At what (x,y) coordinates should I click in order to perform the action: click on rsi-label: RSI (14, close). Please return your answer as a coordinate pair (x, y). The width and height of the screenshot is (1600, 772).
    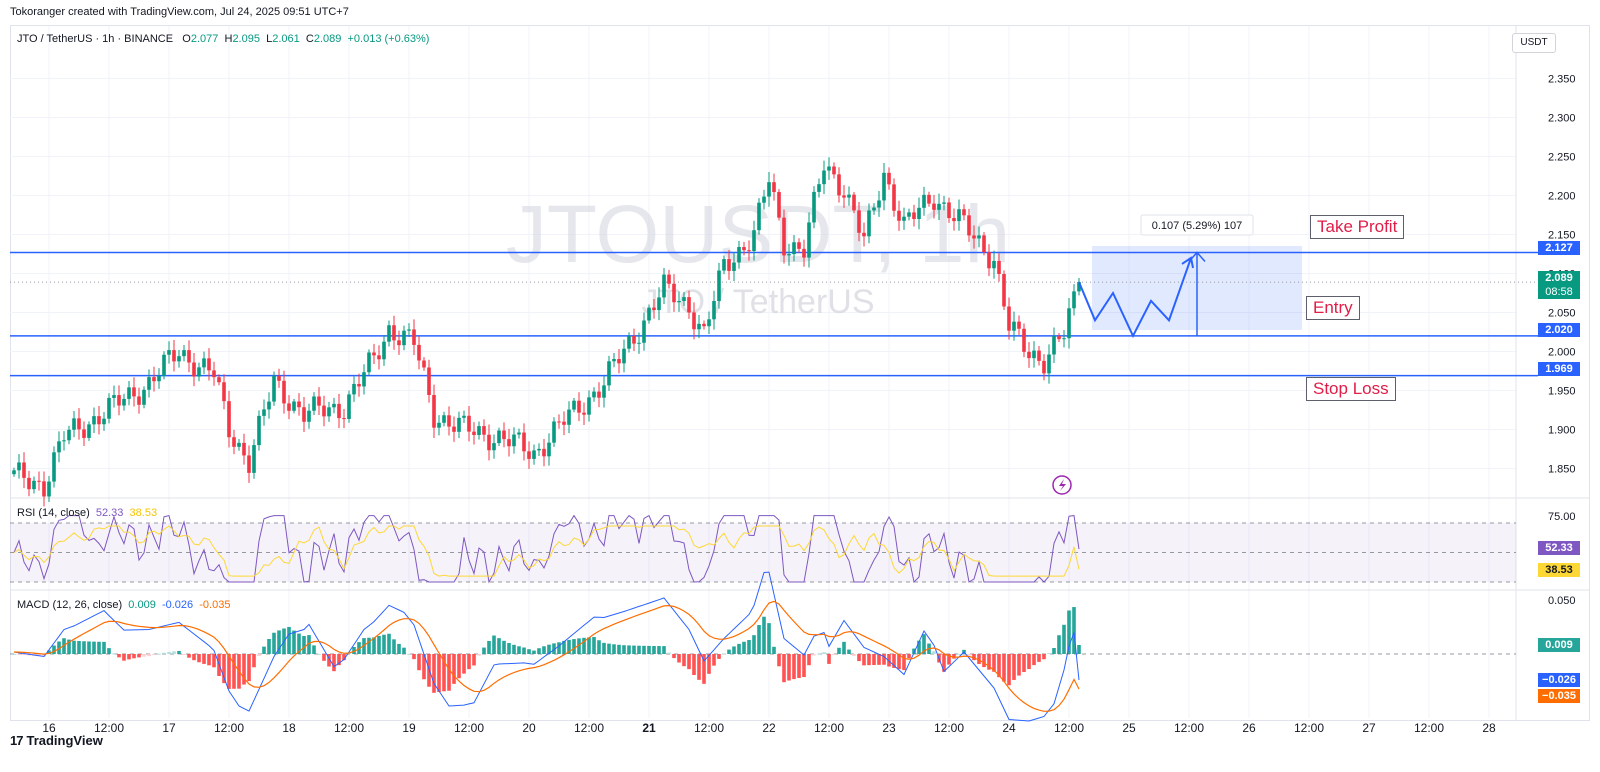
    Looking at the image, I should click on (53, 513).